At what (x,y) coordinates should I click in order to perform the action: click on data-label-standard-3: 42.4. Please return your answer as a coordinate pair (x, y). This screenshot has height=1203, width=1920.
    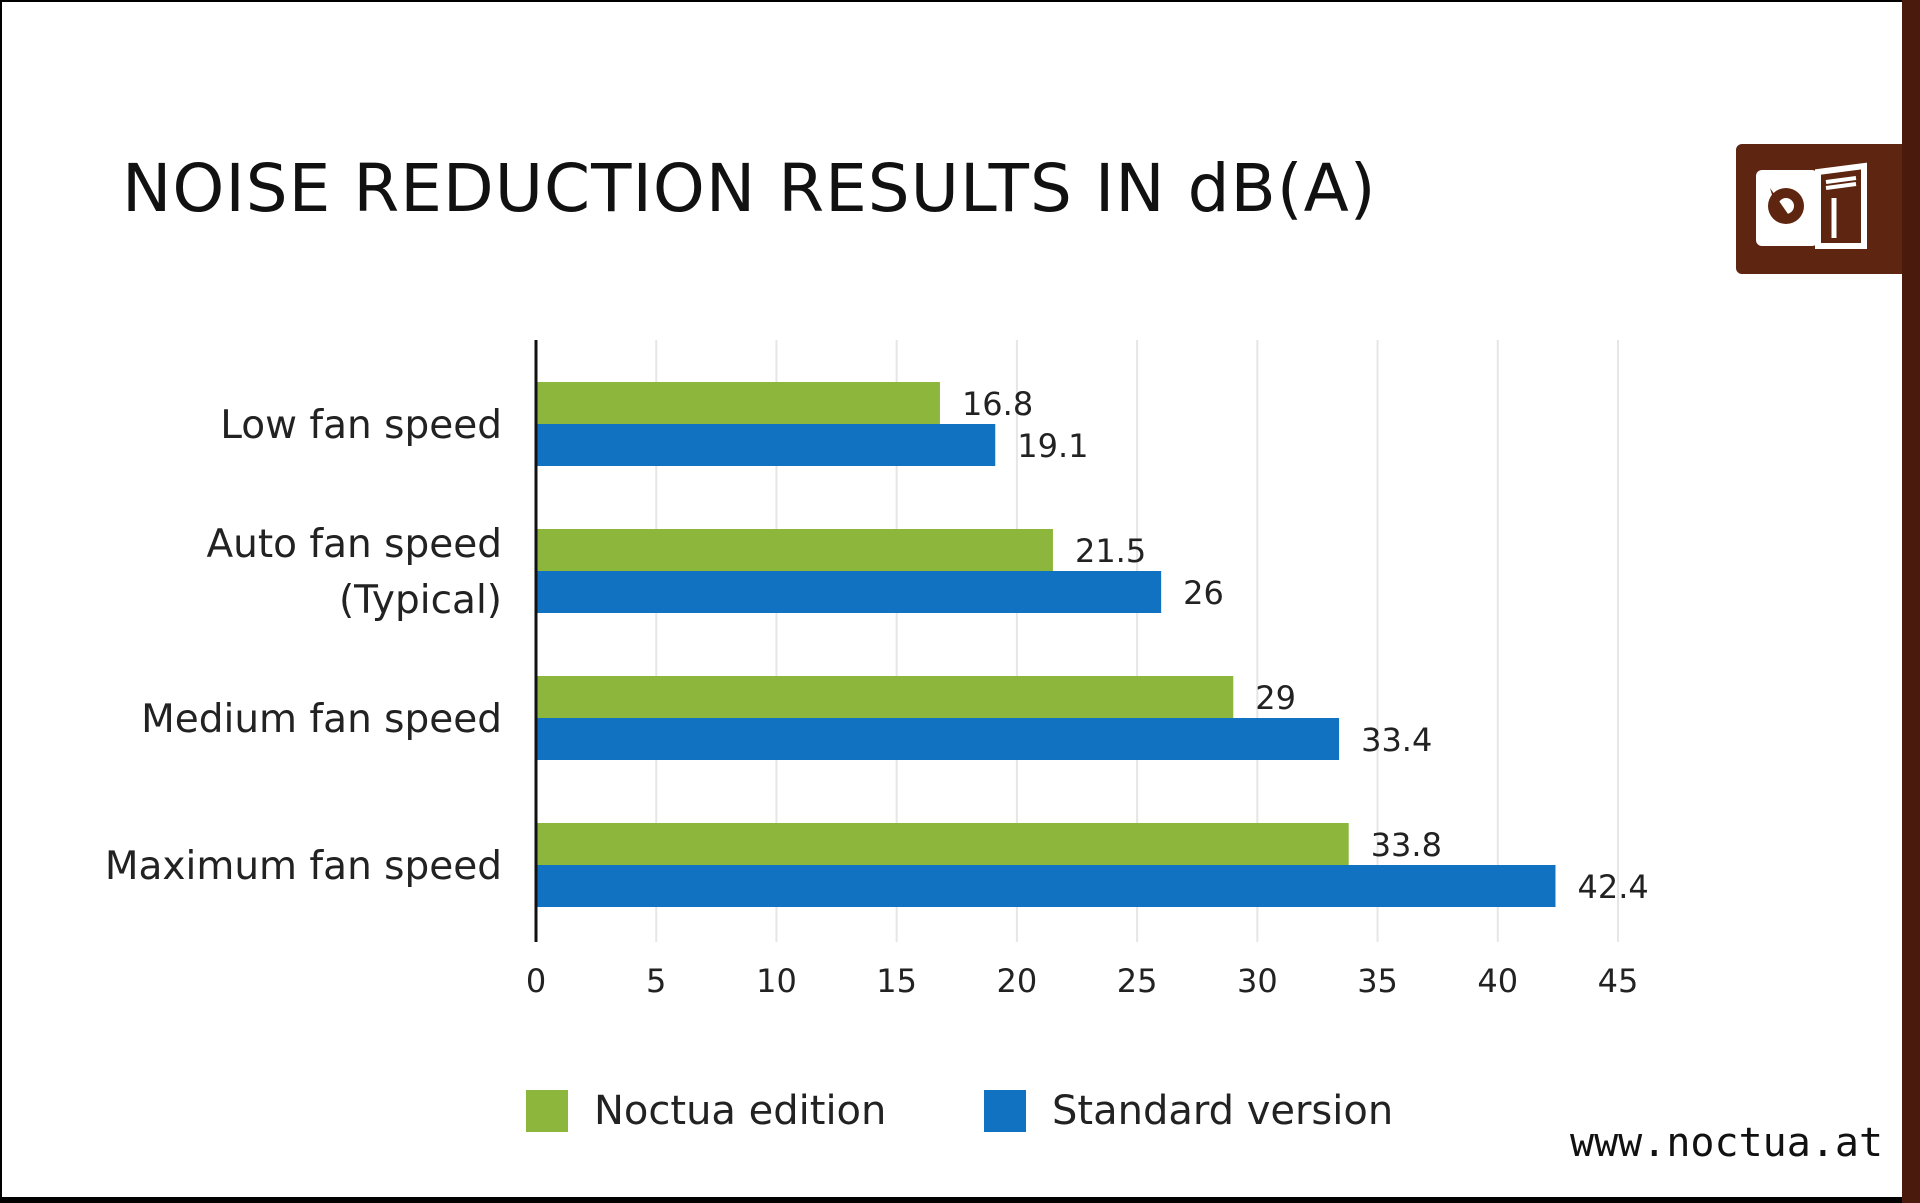
    Looking at the image, I should click on (1612, 887).